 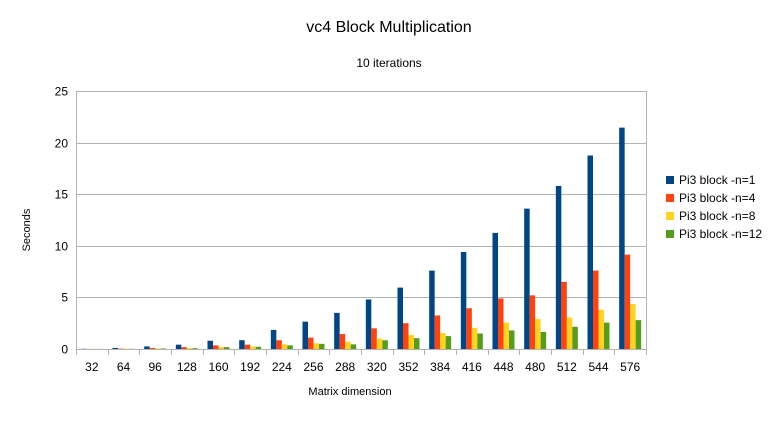 What do you see at coordinates (388, 27) in the screenshot?
I see `chart-title: vc4 Block Multiplication` at bounding box center [388, 27].